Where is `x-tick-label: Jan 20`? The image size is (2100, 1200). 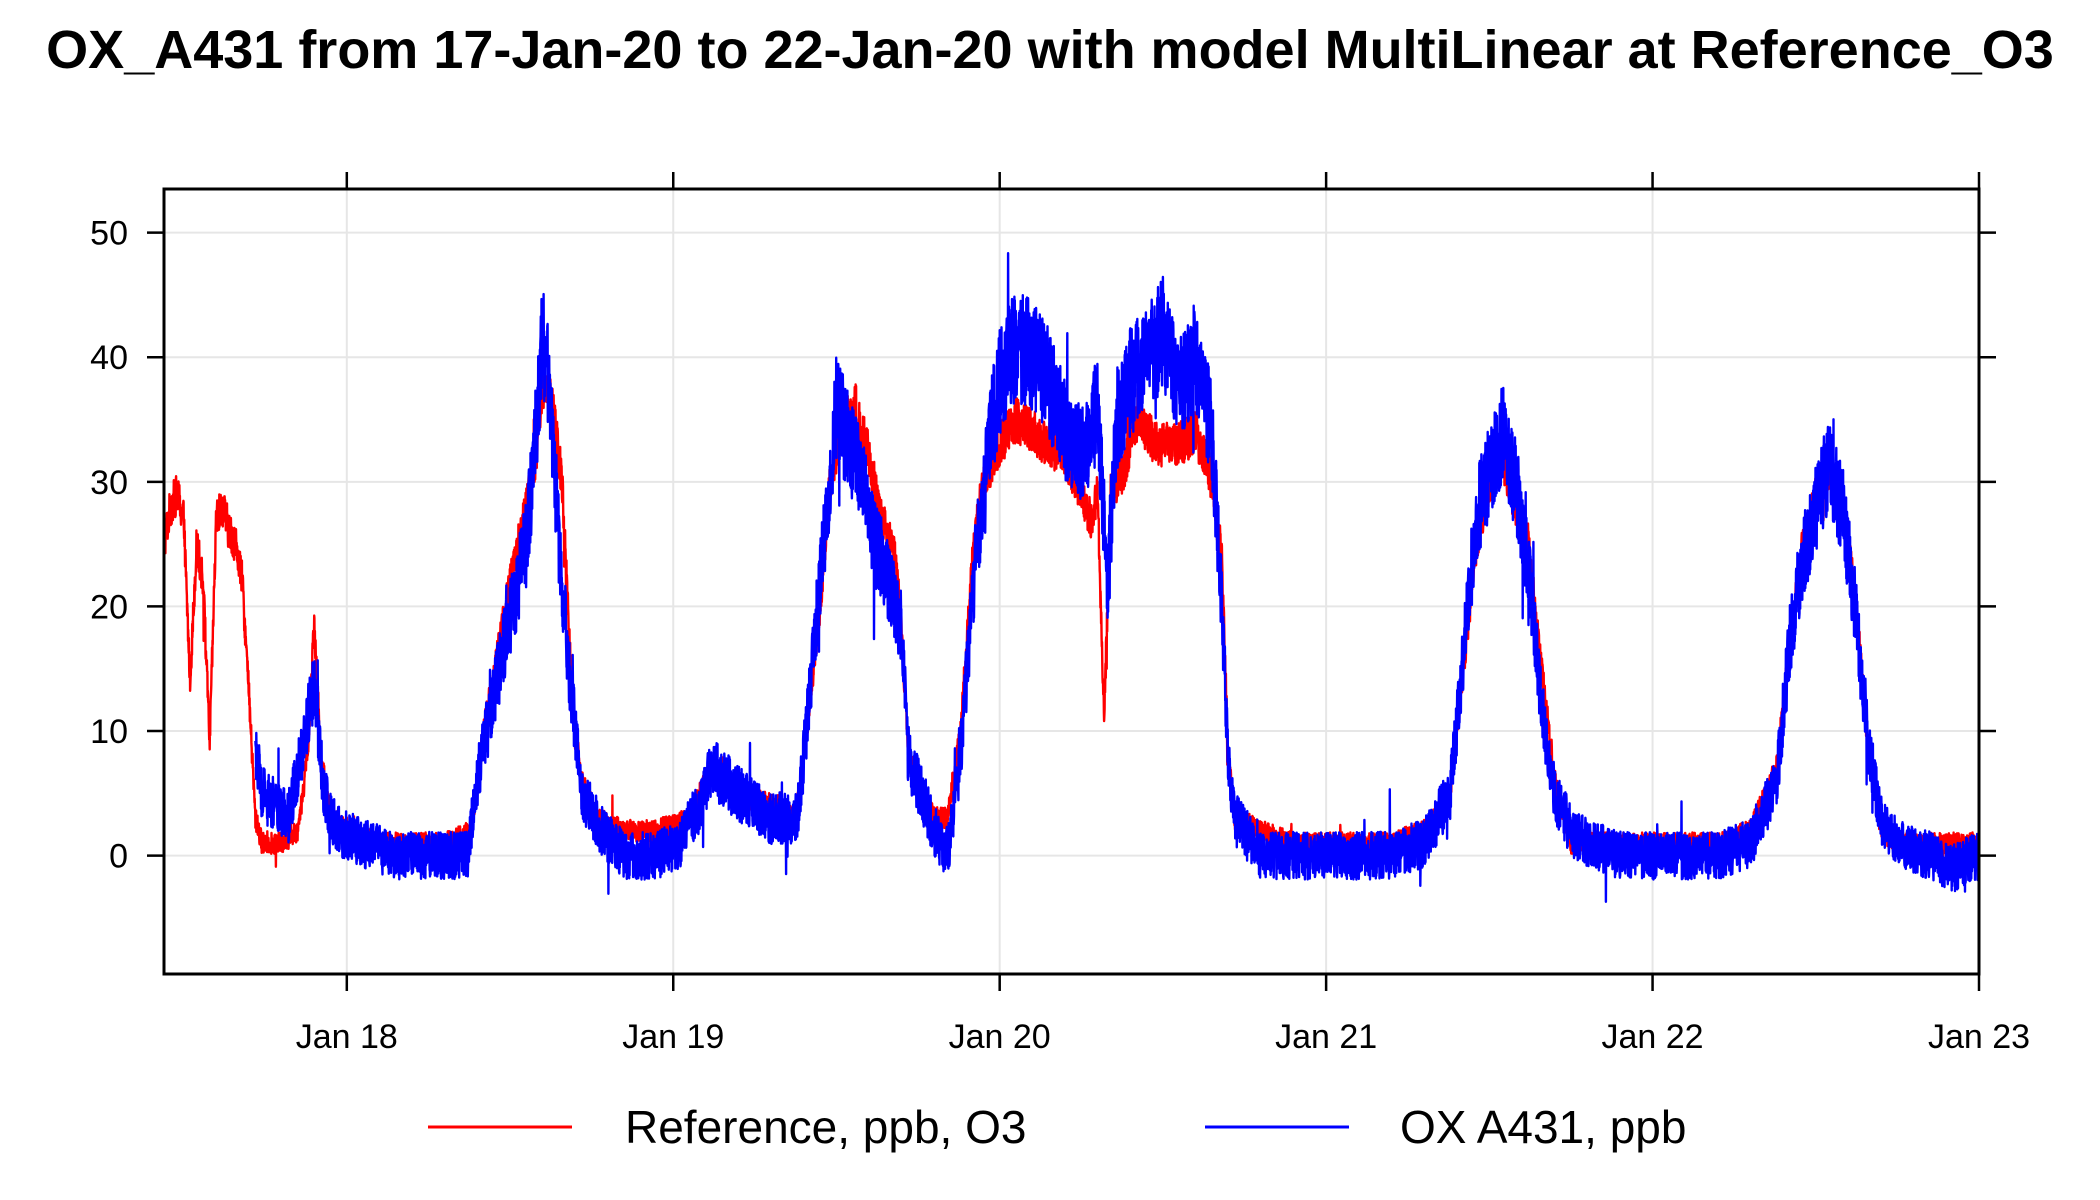 x-tick-label: Jan 20 is located at coordinates (1000, 1037).